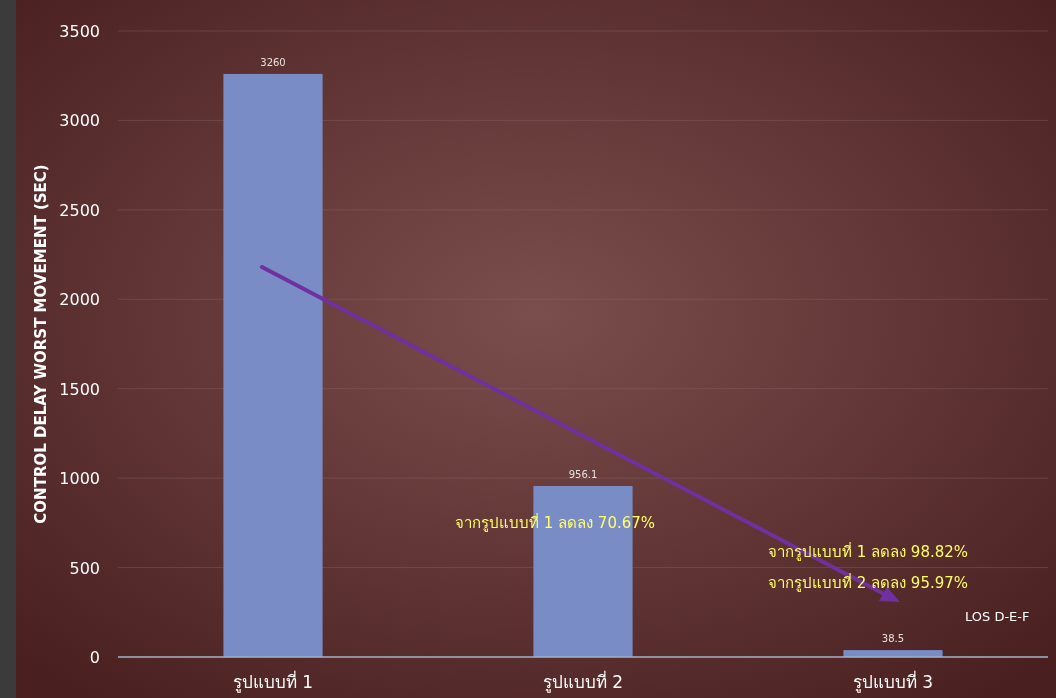 Image resolution: width=1056 pixels, height=698 pixels. What do you see at coordinates (84, 568) in the screenshot?
I see `y-tick-label: 500` at bounding box center [84, 568].